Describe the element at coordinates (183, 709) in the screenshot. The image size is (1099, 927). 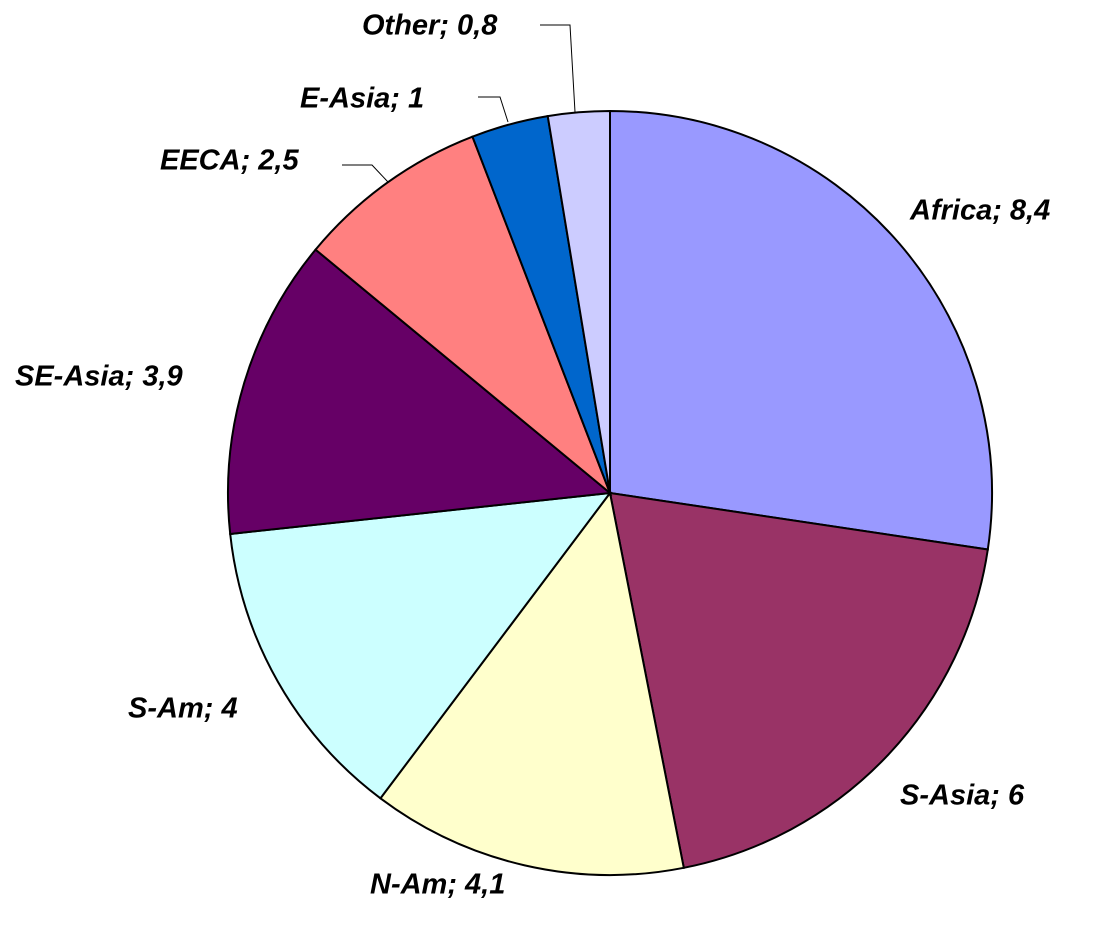
I see `data-label: S-Am; 4` at that location.